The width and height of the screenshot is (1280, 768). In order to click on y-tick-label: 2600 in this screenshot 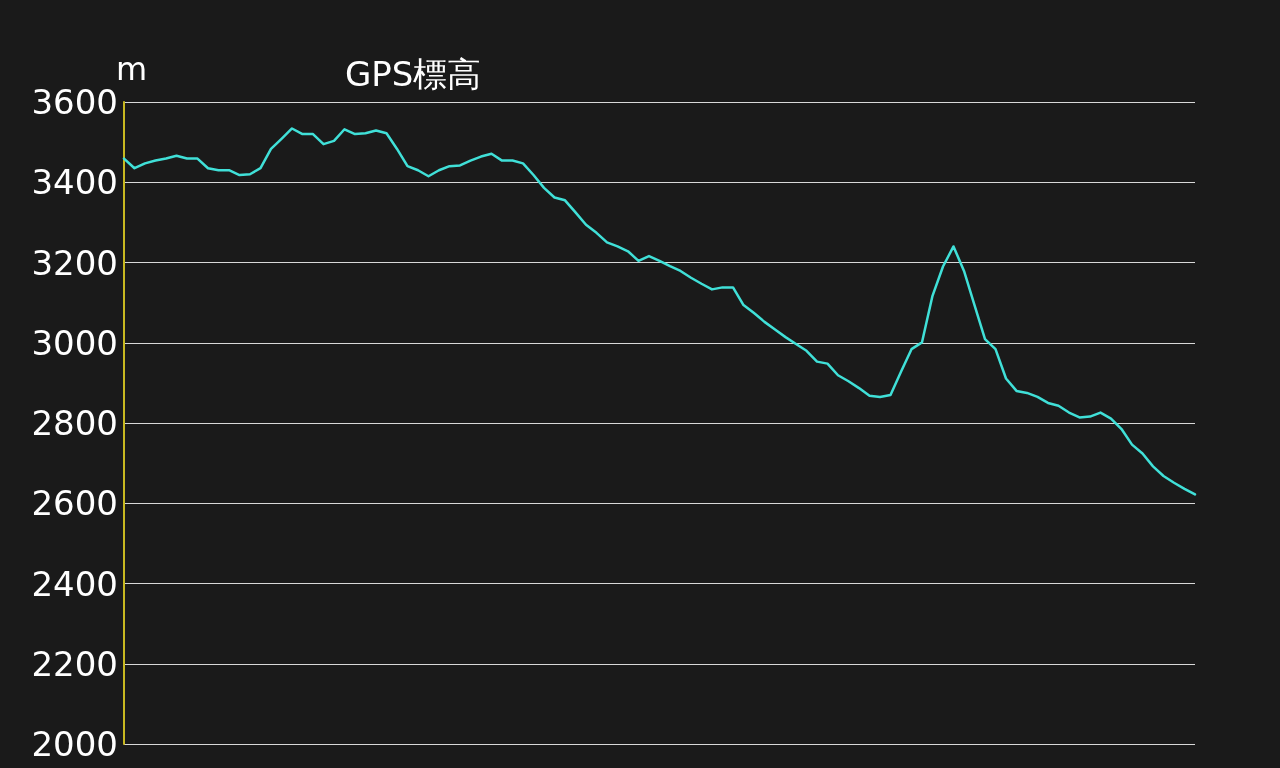, I will do `click(74, 503)`.